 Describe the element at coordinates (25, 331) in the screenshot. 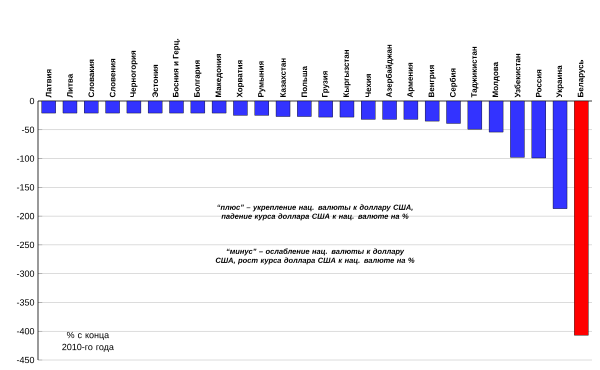

I see `y-tick-label: -400` at that location.